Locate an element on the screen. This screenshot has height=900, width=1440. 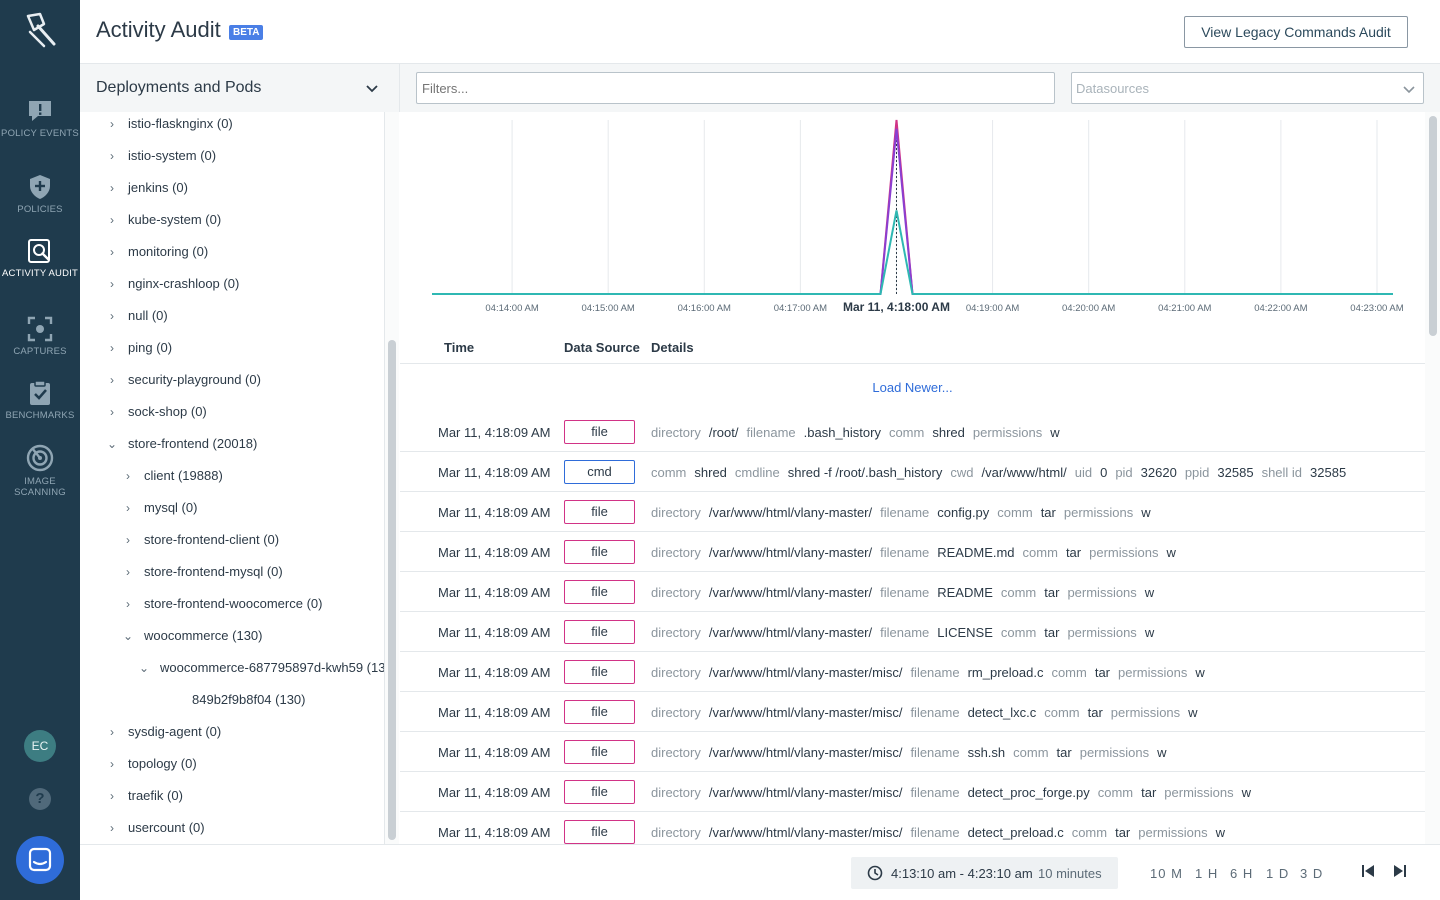
preset-3d-button: 3 D is located at coordinates (1312, 873).